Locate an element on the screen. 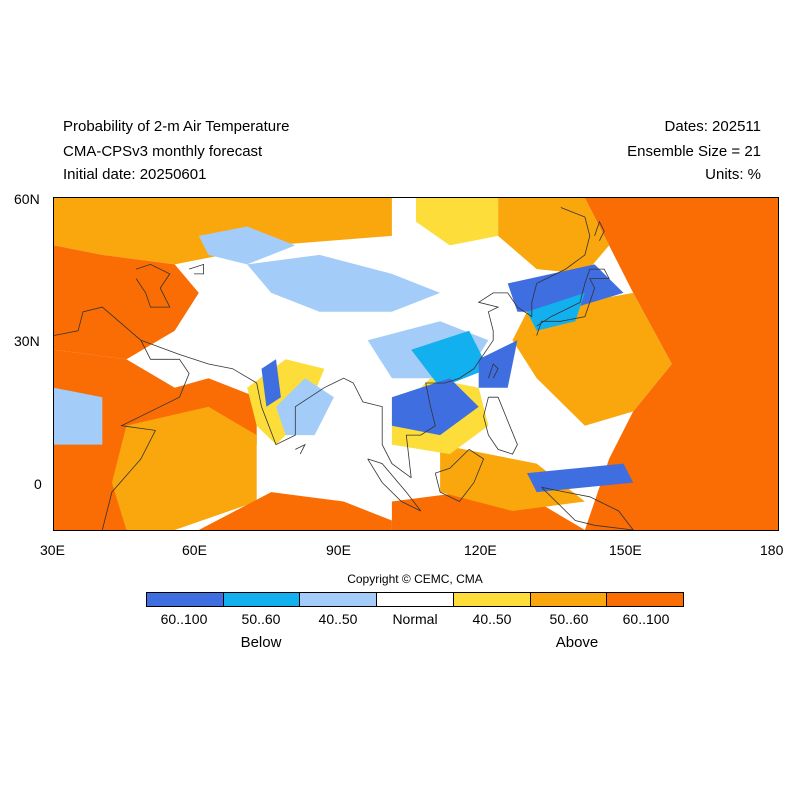 The width and height of the screenshot is (800, 800). legend-label-below-40-50: 40..50 is located at coordinates (338, 619).